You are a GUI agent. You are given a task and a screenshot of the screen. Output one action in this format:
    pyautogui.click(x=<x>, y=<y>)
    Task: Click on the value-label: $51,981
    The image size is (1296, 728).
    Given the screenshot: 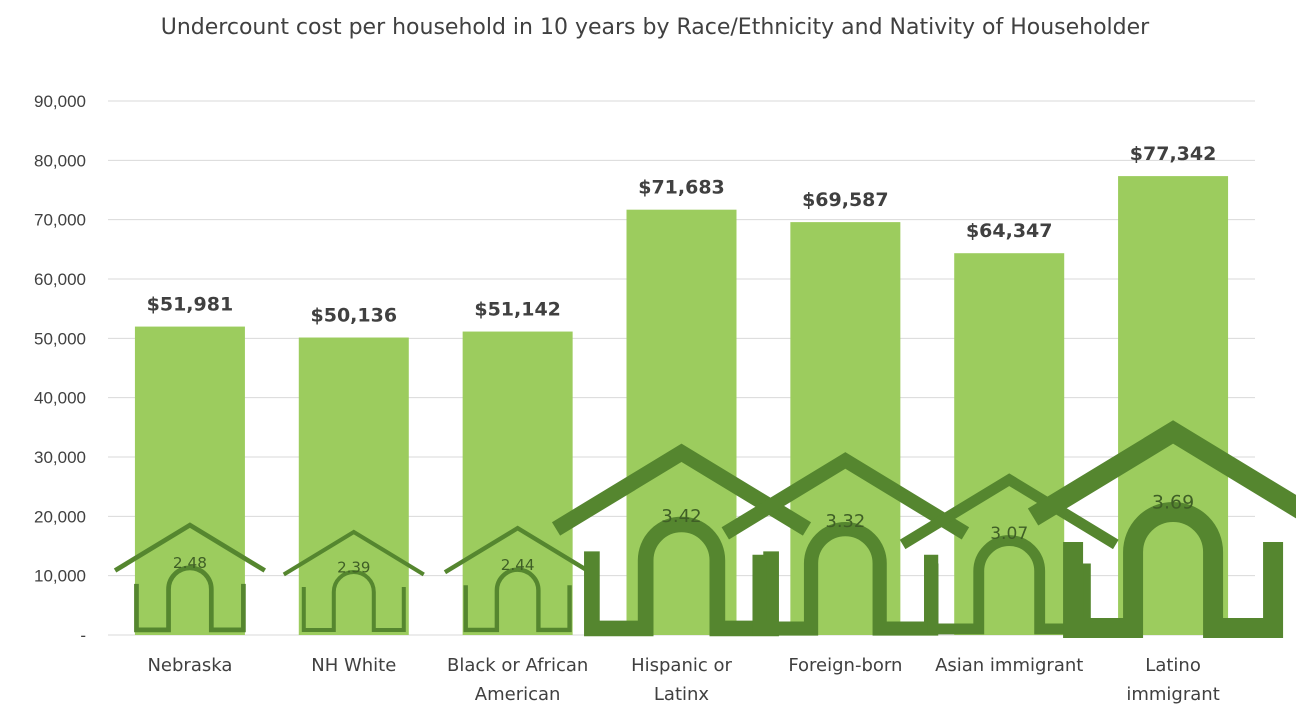 What is the action you would take?
    pyautogui.click(x=190, y=305)
    